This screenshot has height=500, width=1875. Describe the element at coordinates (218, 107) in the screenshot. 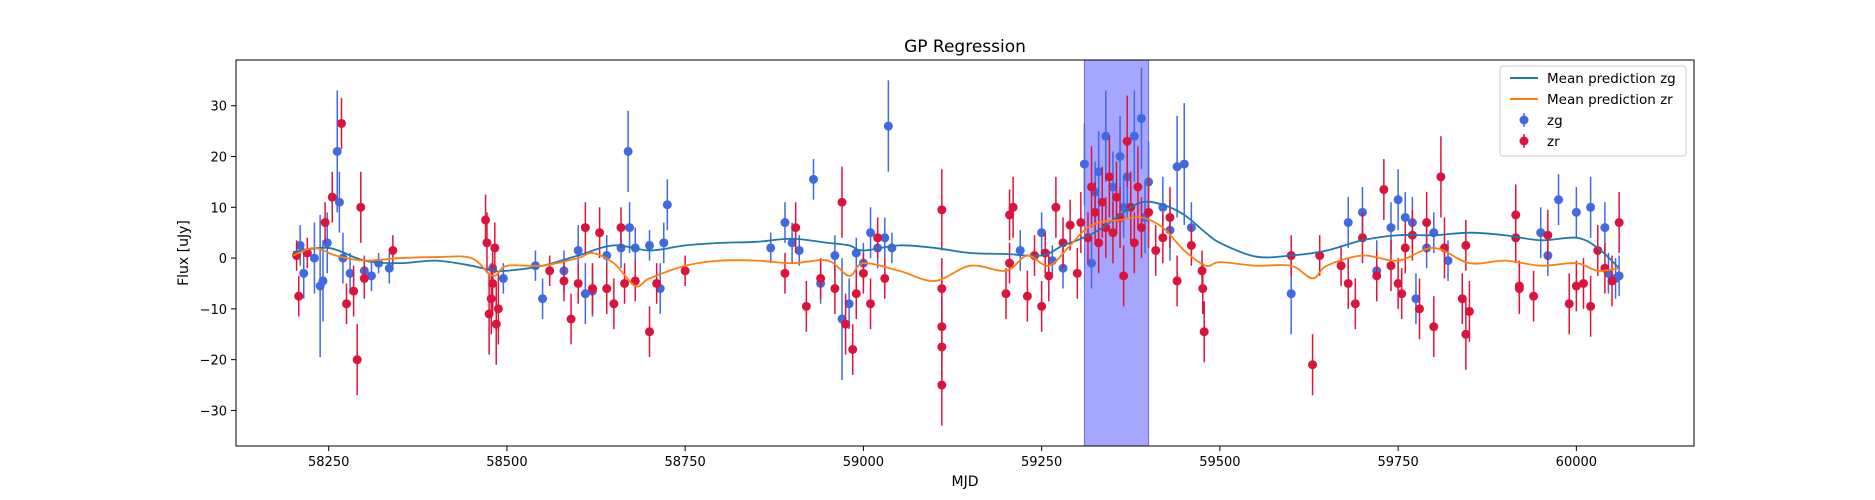

I see `y-tick-label: 30` at that location.